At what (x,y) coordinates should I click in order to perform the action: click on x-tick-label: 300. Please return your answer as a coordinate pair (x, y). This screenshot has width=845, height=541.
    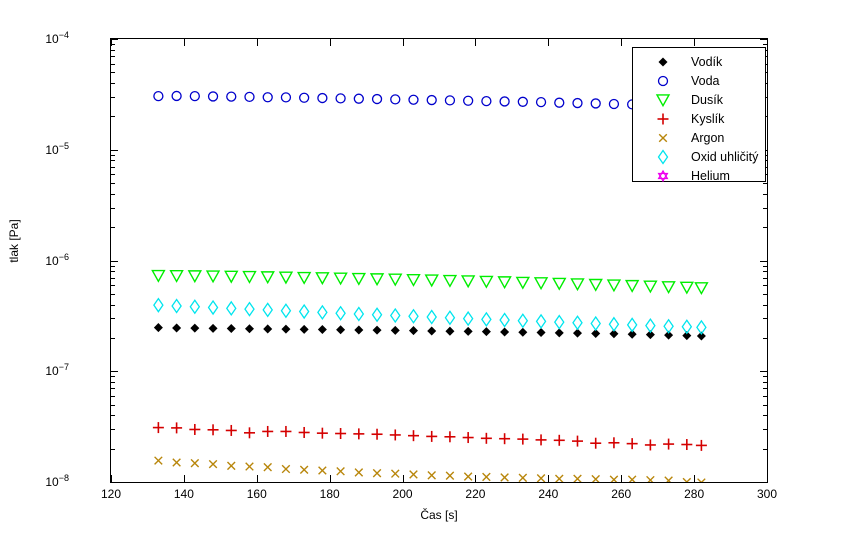
    Looking at the image, I should click on (767, 494).